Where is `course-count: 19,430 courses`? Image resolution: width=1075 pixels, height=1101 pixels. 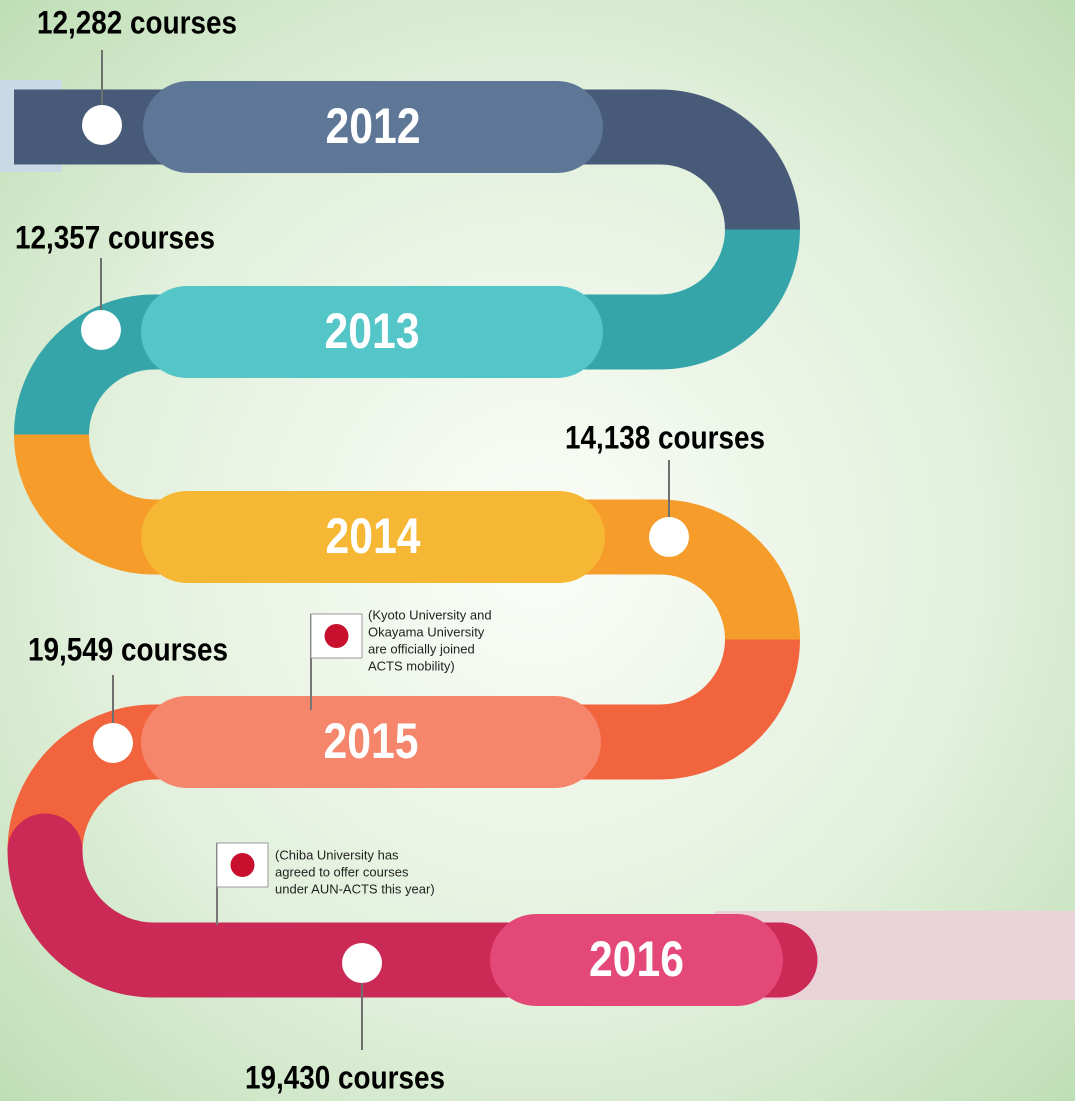
course-count: 19,430 courses is located at coordinates (345, 1077).